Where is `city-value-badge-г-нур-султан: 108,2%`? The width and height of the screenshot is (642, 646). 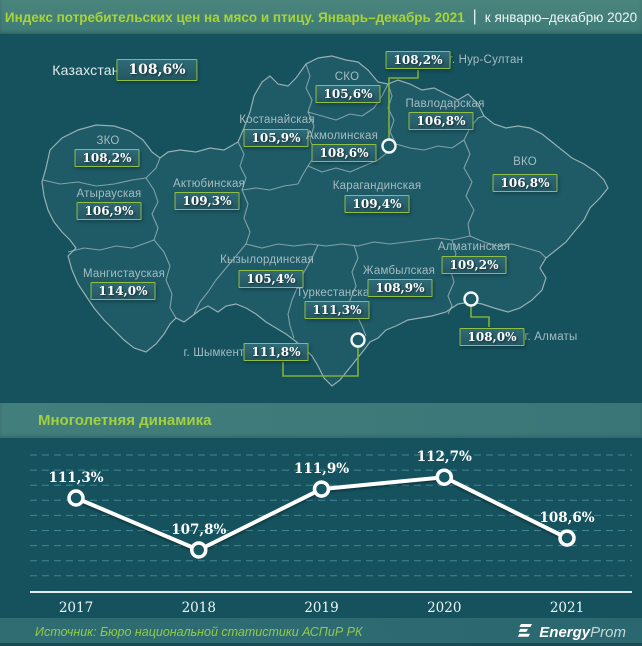 city-value-badge-г-нур-султан: 108,2% is located at coordinates (418, 60).